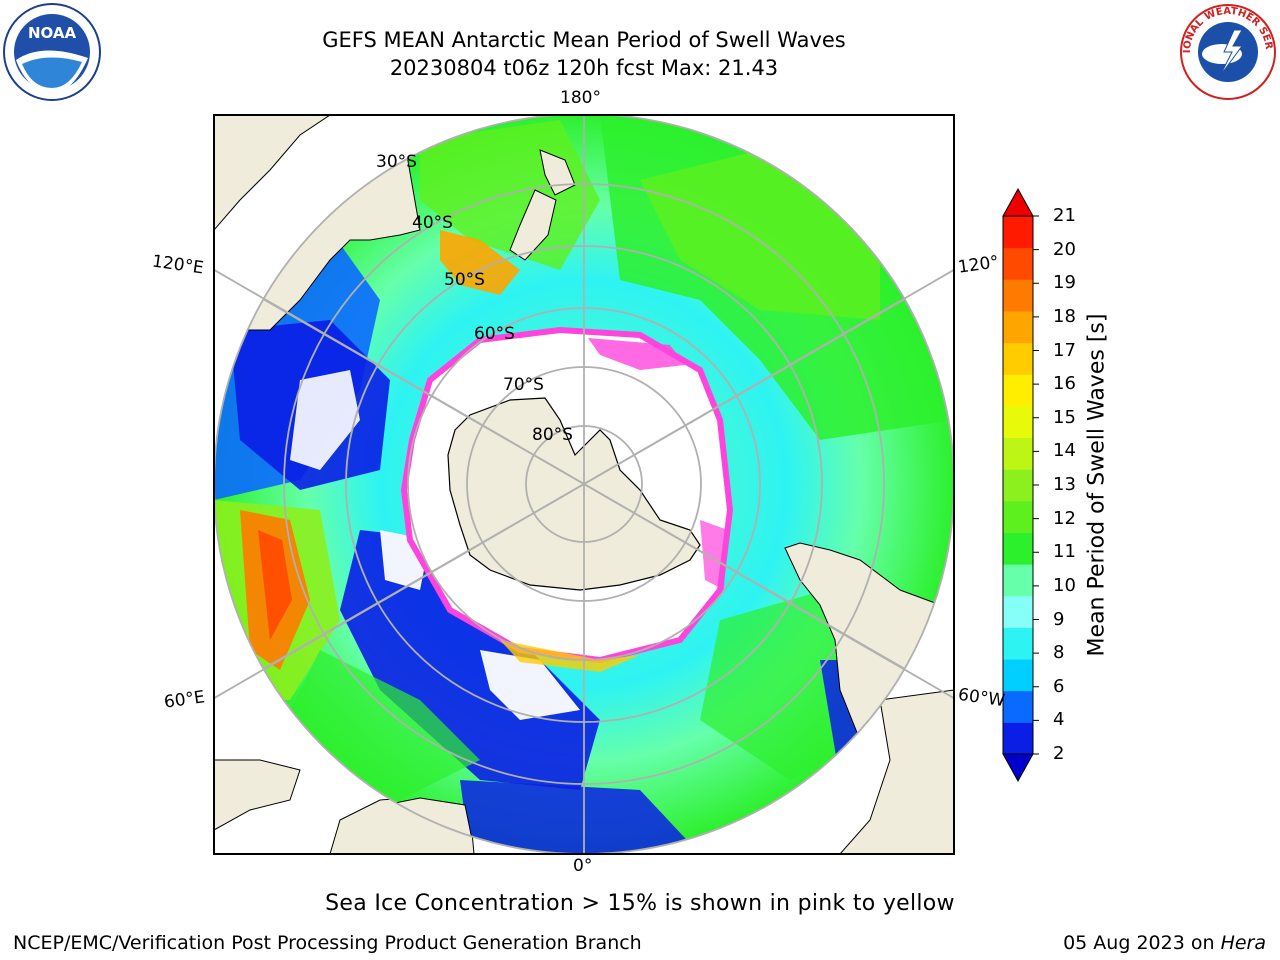 This screenshot has height=960, width=1280. Describe the element at coordinates (1064, 518) in the screenshot. I see `colorbar-tick-label: 12` at that location.